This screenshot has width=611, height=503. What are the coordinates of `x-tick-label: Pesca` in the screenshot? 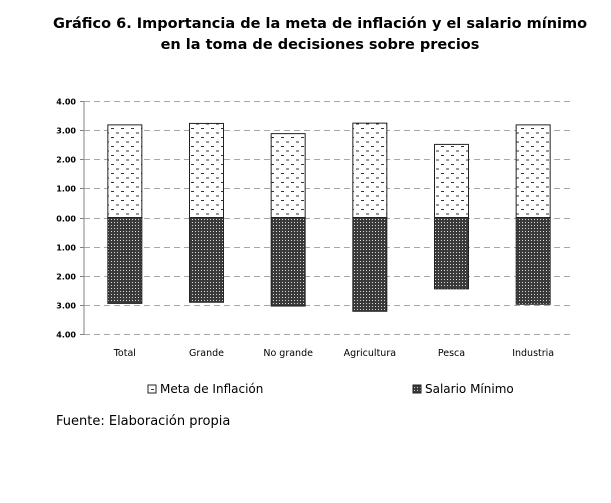 It's located at (451, 353).